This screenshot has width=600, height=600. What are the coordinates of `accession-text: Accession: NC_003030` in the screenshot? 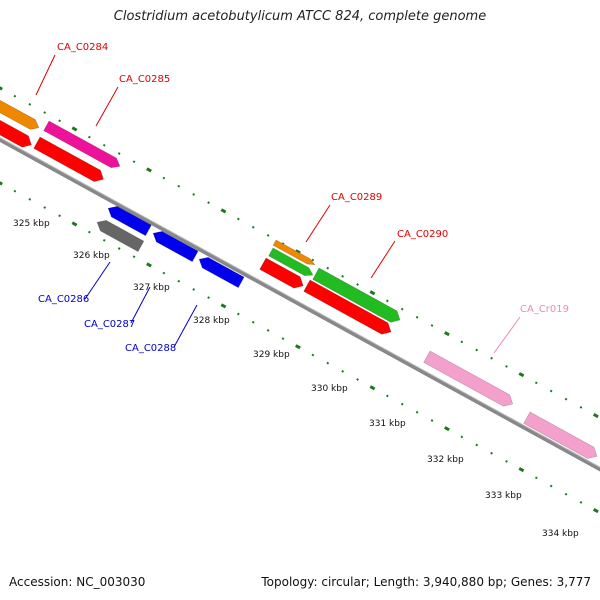 It's located at (77, 582).